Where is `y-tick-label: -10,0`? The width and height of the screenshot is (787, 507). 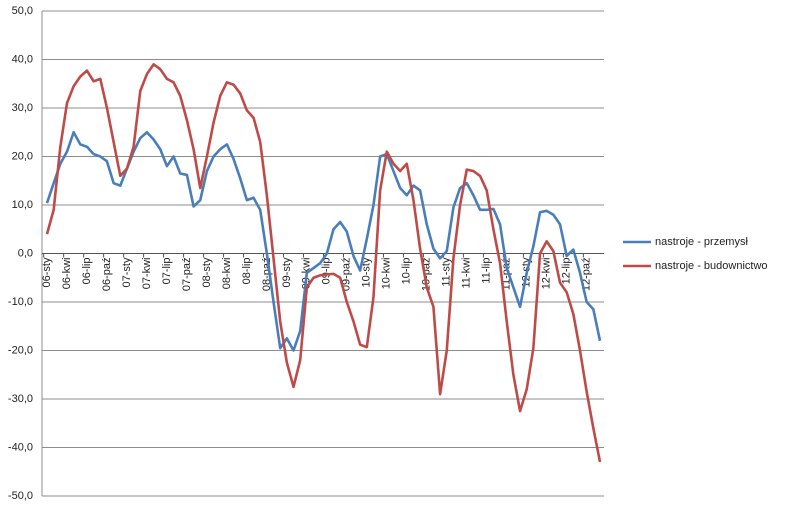 y-tick-label: -10,0 is located at coordinates (20, 302).